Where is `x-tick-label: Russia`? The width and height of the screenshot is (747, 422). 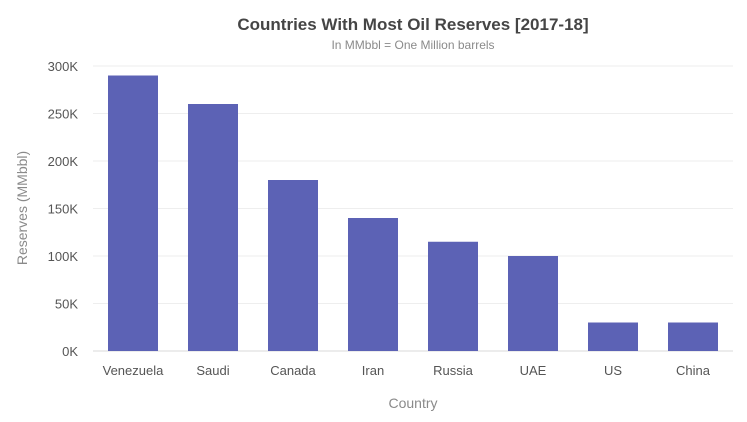
x-tick-label: Russia is located at coordinates (453, 370).